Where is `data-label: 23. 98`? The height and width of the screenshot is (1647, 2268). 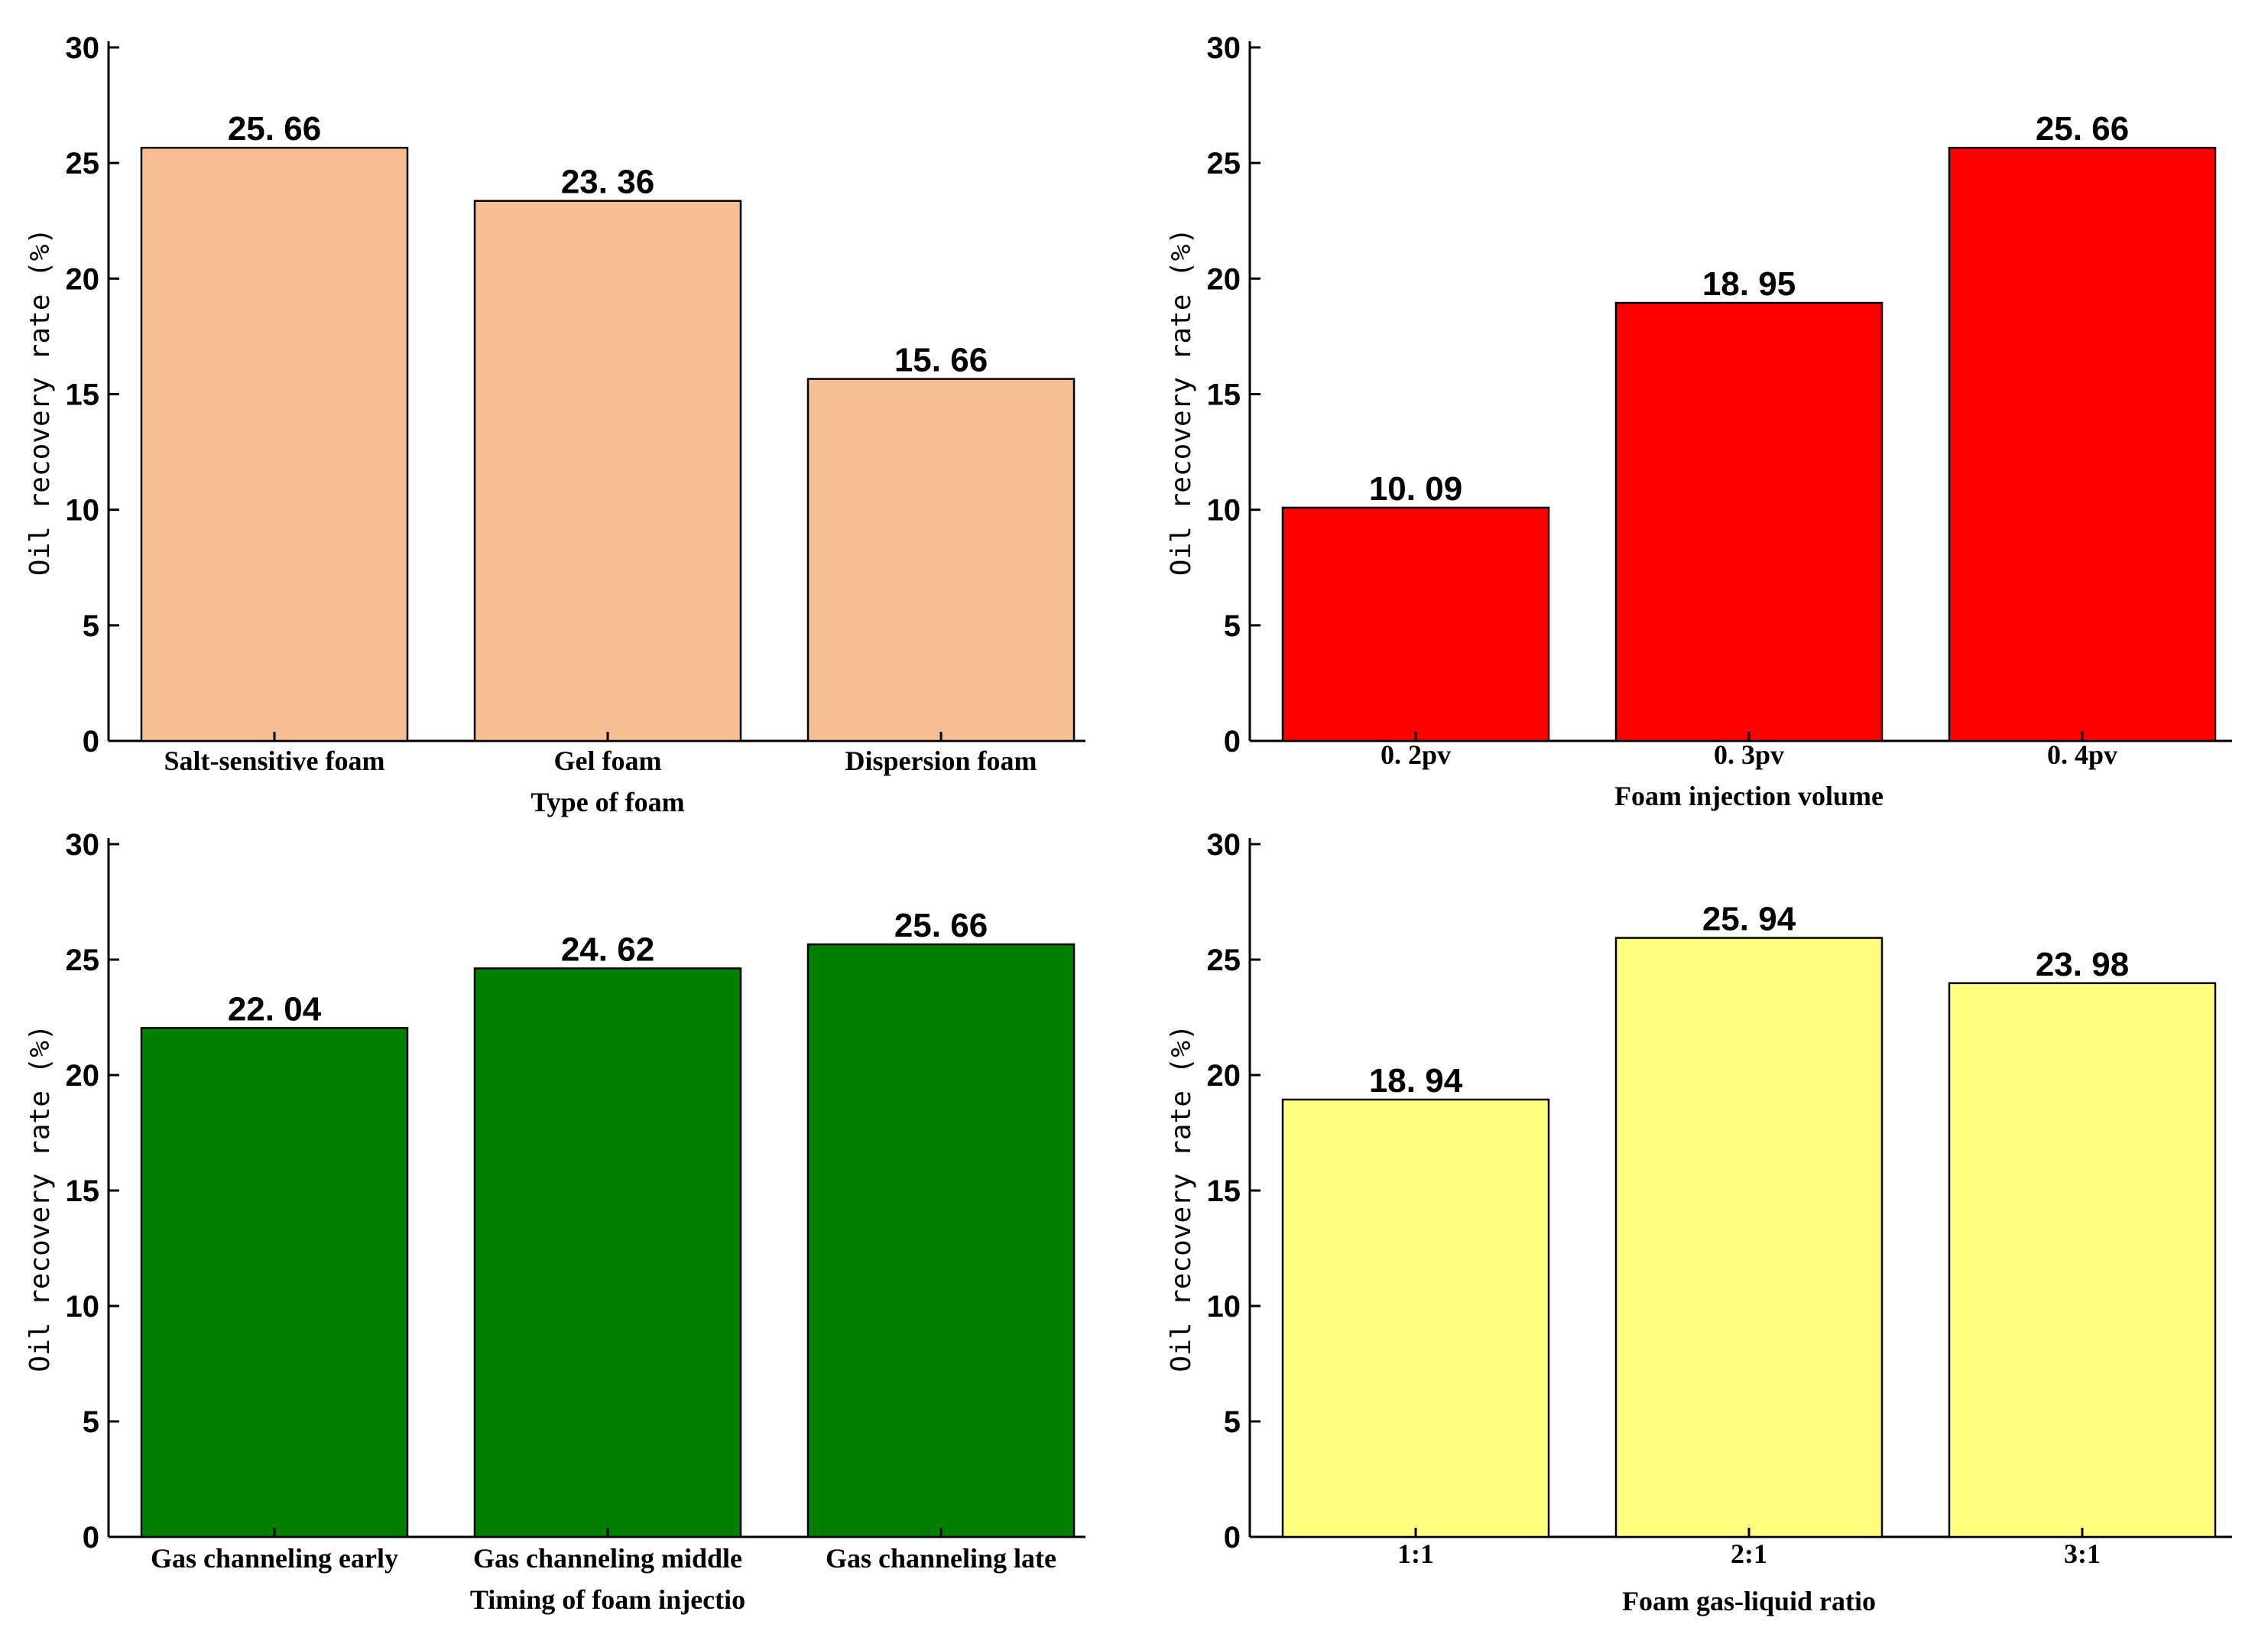 data-label: 23. 98 is located at coordinates (2082, 964).